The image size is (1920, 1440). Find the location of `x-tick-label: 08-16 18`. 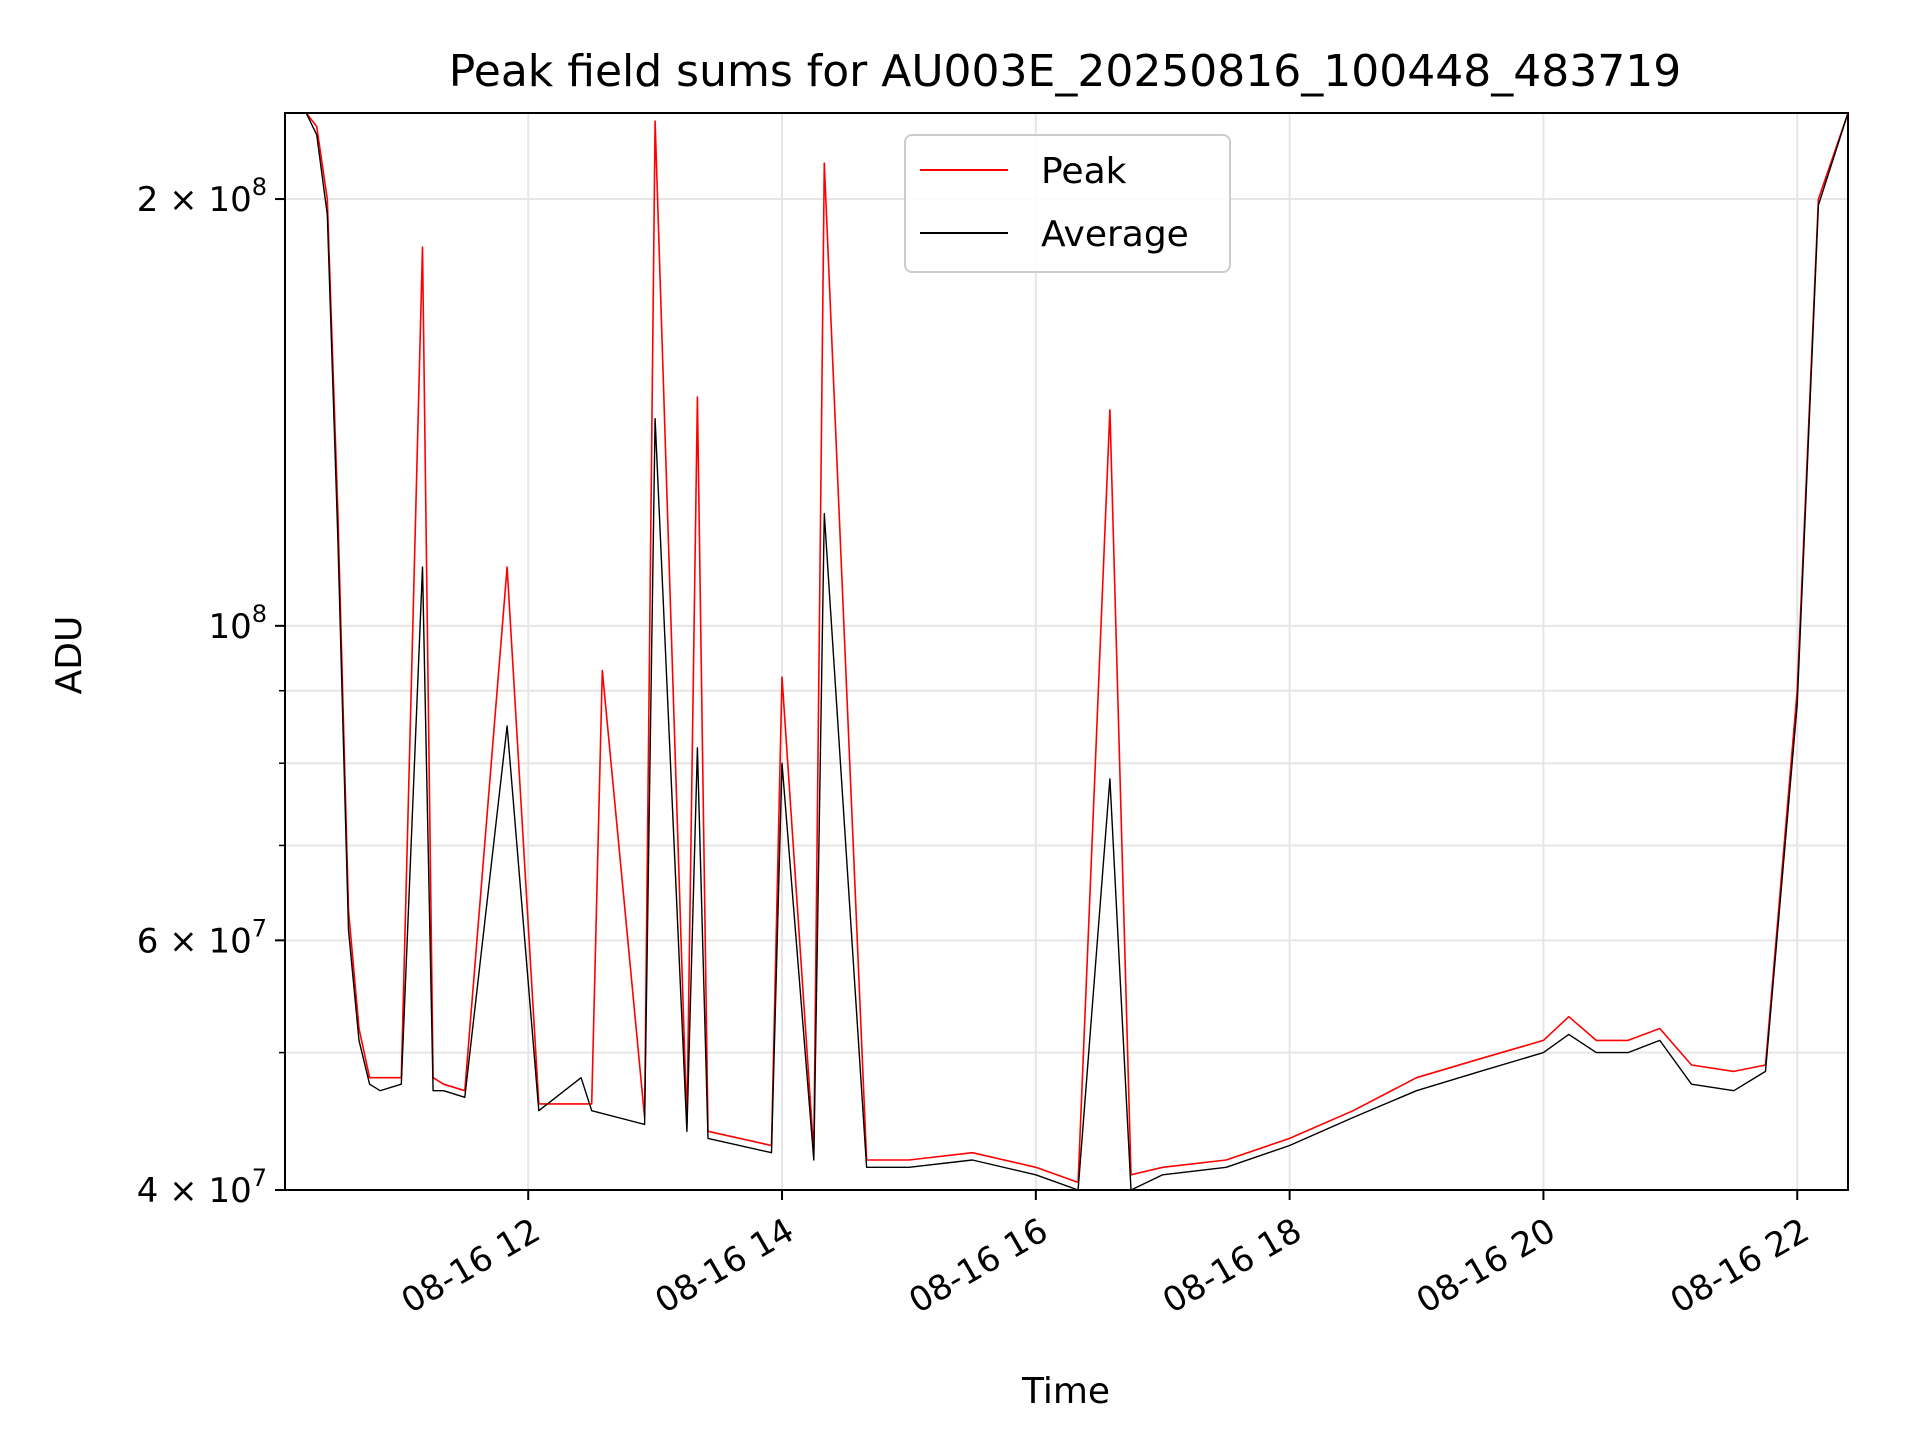

x-tick-label: 08-16 18 is located at coordinates (1232, 1266).